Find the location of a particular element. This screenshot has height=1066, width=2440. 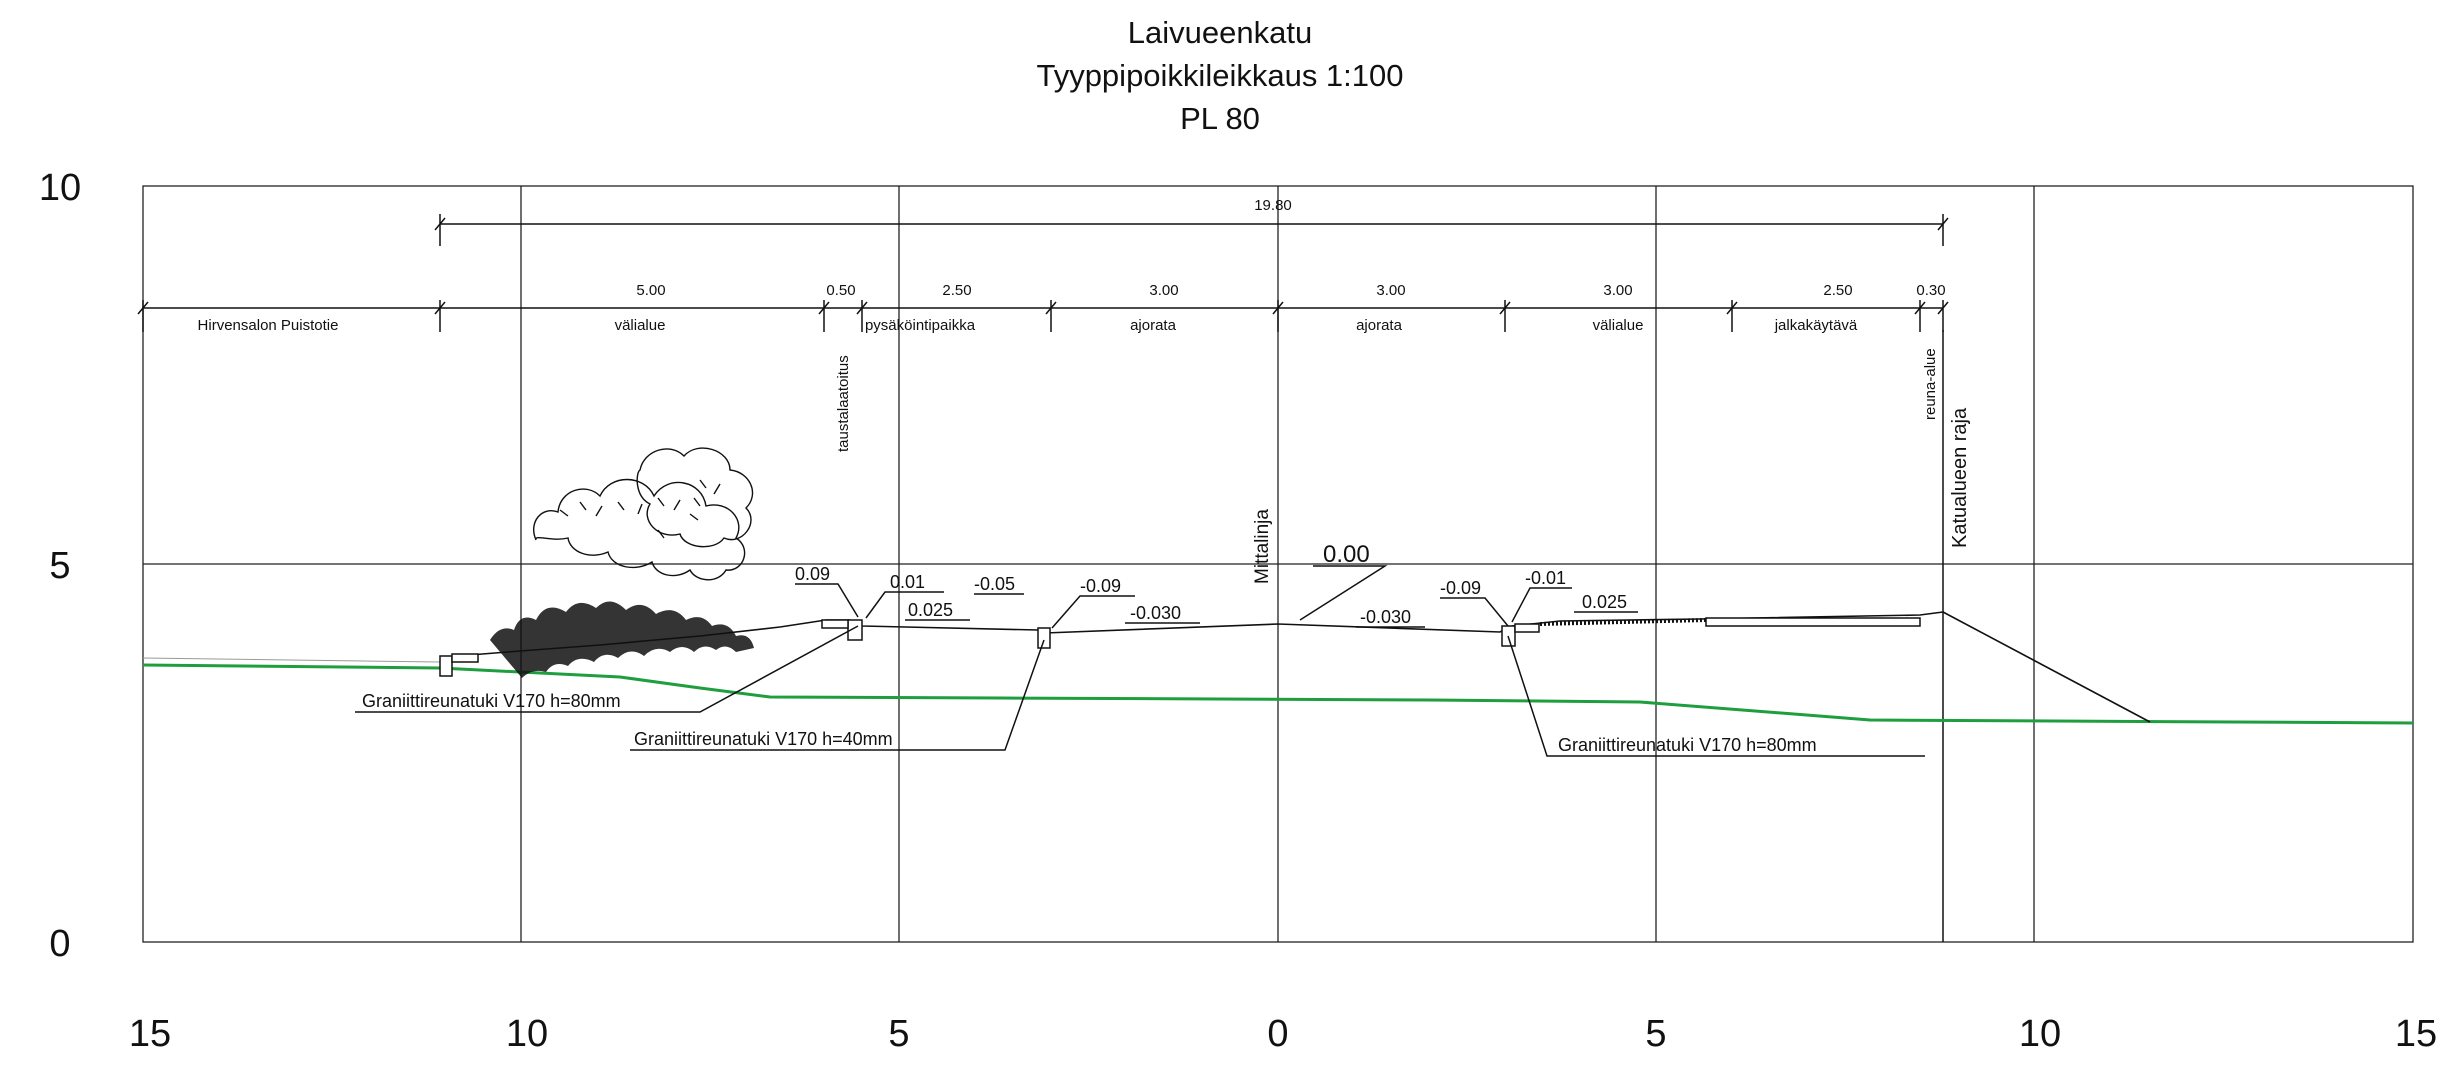

total-width: 19.80 is located at coordinates (1273, 205).